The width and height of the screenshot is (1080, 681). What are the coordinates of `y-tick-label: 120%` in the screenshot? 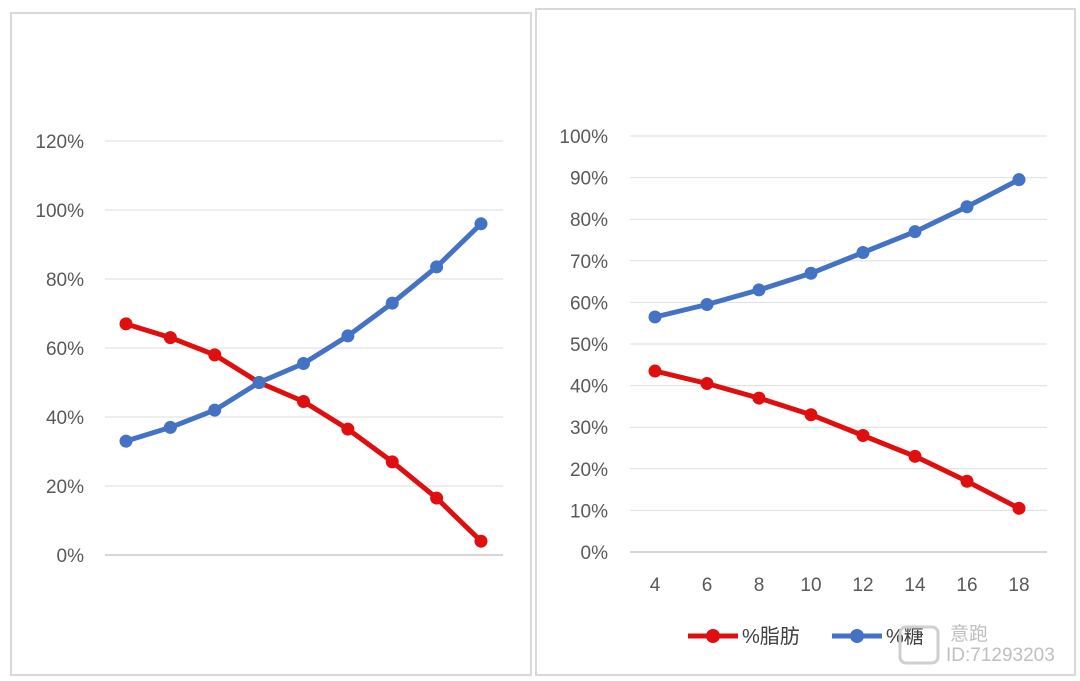 It's located at (59, 142).